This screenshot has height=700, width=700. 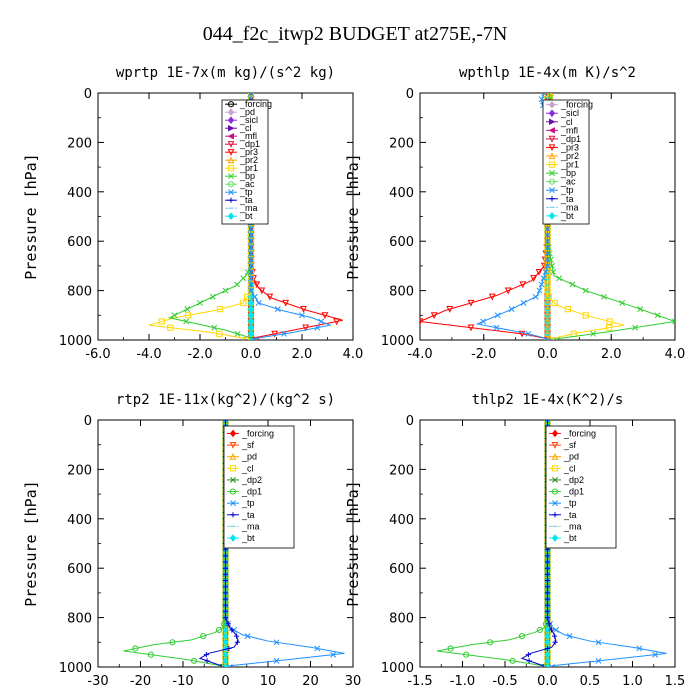 What do you see at coordinates (245, 128) in the screenshot?
I see `legend-label: _cl` at bounding box center [245, 128].